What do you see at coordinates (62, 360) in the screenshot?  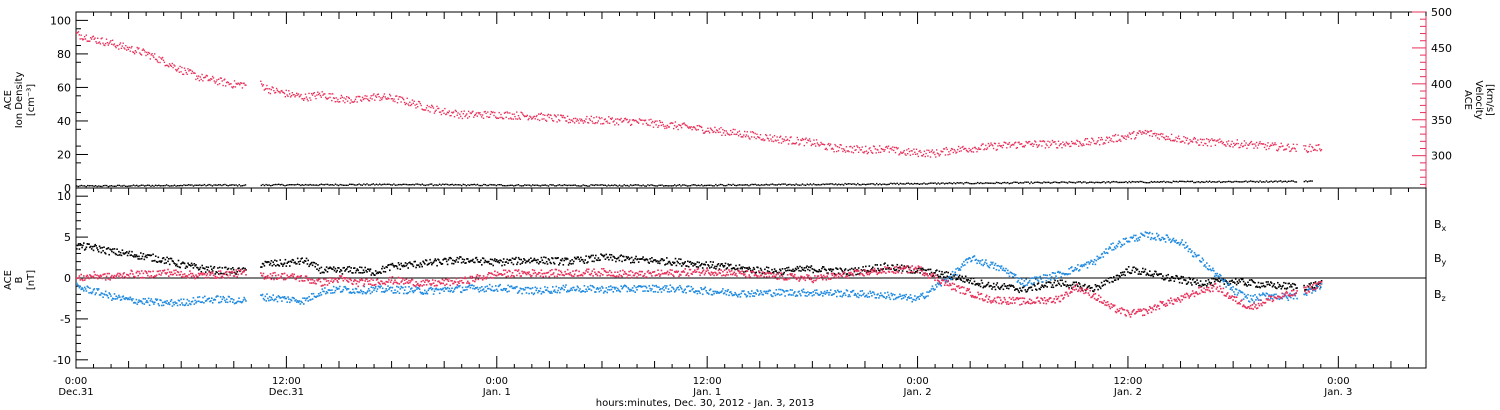 I see `b-tick-label-0: -10` at bounding box center [62, 360].